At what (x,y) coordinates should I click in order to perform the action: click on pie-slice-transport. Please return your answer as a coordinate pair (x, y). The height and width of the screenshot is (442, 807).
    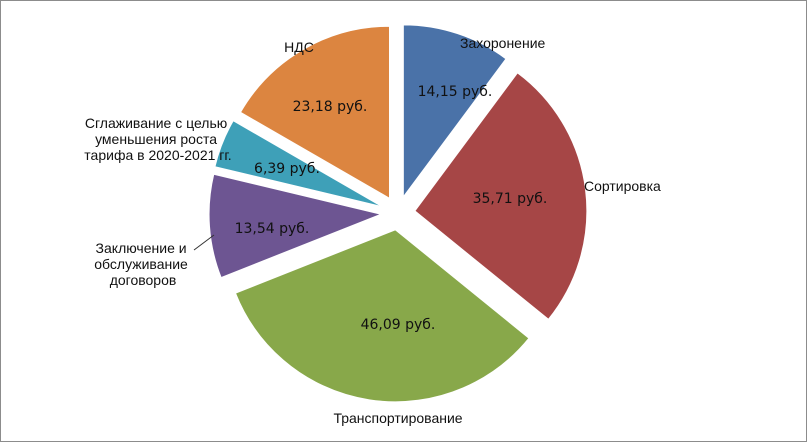
    Looking at the image, I should click on (382, 316).